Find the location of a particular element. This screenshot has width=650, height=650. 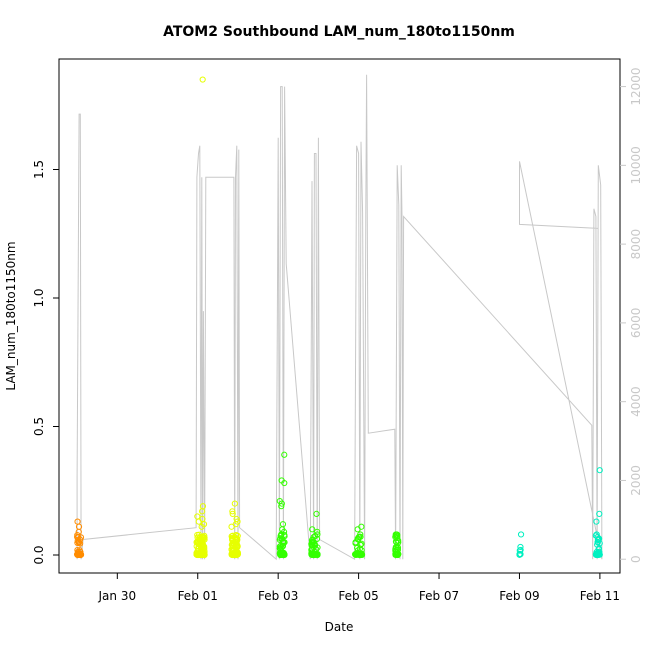

y2-tick-label: 6000 is located at coordinates (636, 323).